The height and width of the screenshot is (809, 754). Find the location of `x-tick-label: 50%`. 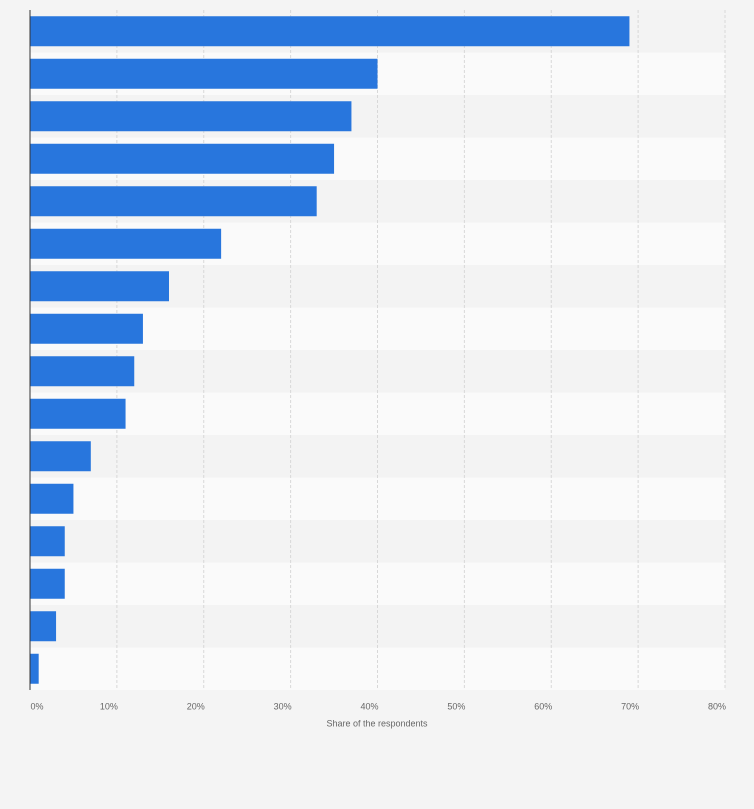

x-tick-label: 50% is located at coordinates (456, 706).